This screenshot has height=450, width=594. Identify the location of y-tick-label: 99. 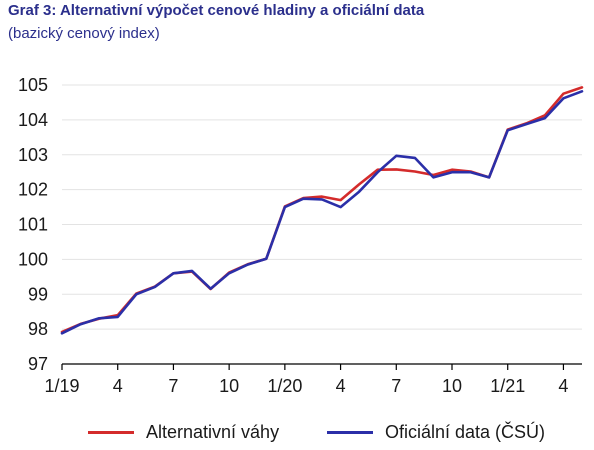
(38, 294).